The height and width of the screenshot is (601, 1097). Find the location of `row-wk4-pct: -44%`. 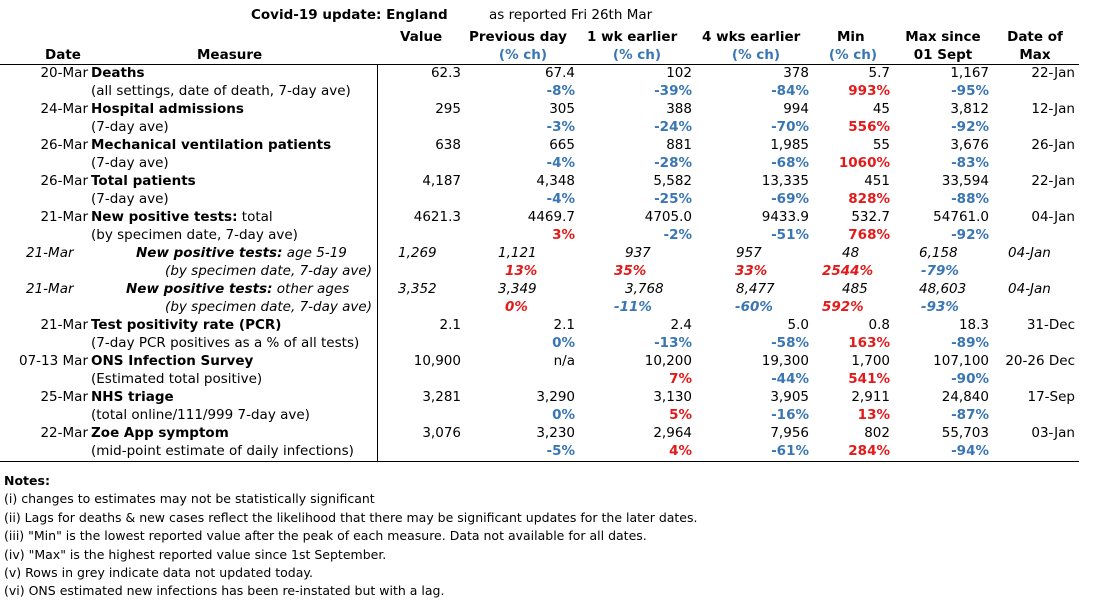

row-wk4-pct: -44% is located at coordinates (790, 379).